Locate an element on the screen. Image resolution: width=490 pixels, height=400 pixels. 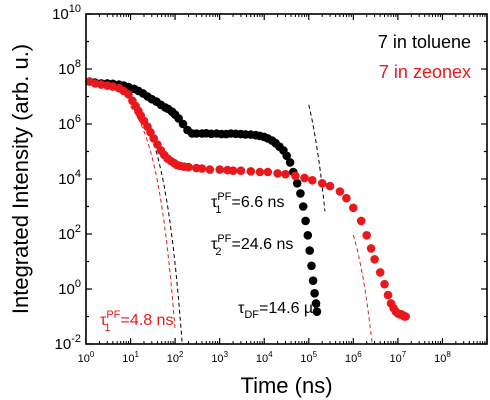
tau2-pf-toluene: τPF 2 =24.6 ns is located at coordinates (252, 245).